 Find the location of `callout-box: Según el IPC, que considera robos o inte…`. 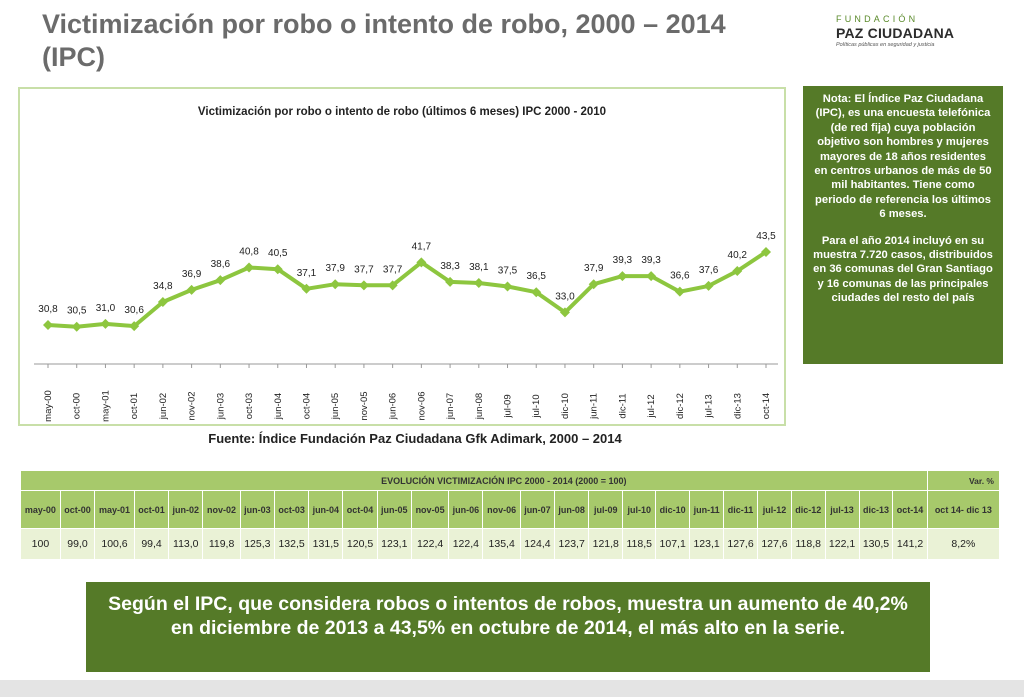

callout-box: Según el IPC, que considera robos o inte… is located at coordinates (508, 627).